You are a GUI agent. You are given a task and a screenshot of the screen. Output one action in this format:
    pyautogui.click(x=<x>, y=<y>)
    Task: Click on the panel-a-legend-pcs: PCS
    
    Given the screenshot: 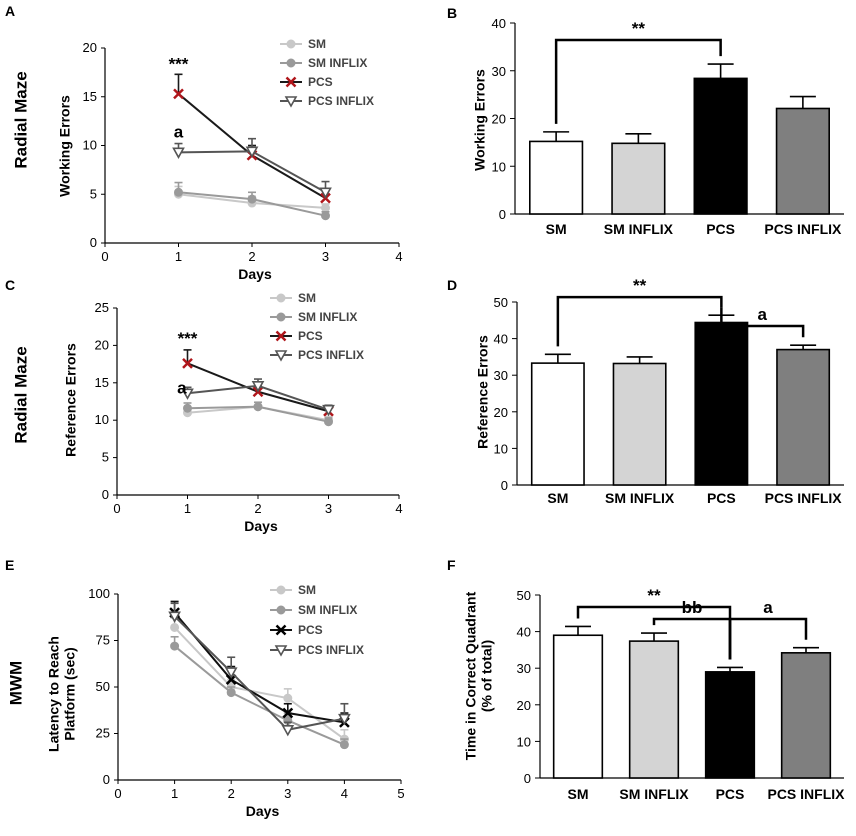 What is the action you would take?
    pyautogui.click(x=306, y=82)
    